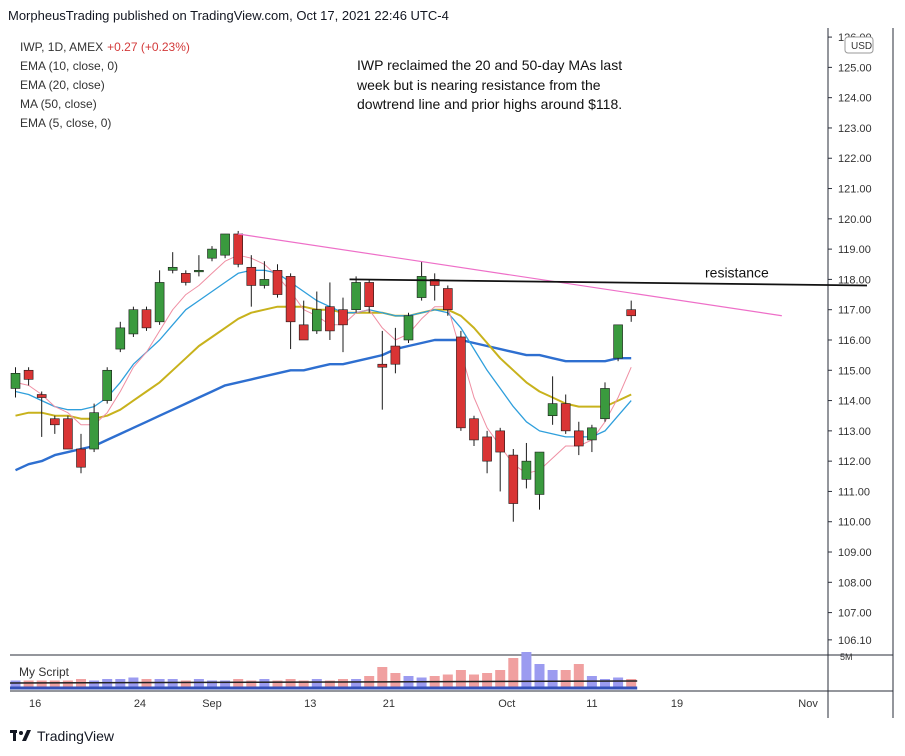 The height and width of the screenshot is (756, 905). Describe the element at coordinates (855, 99) in the screenshot. I see `price-tick-label: 124.00` at that location.